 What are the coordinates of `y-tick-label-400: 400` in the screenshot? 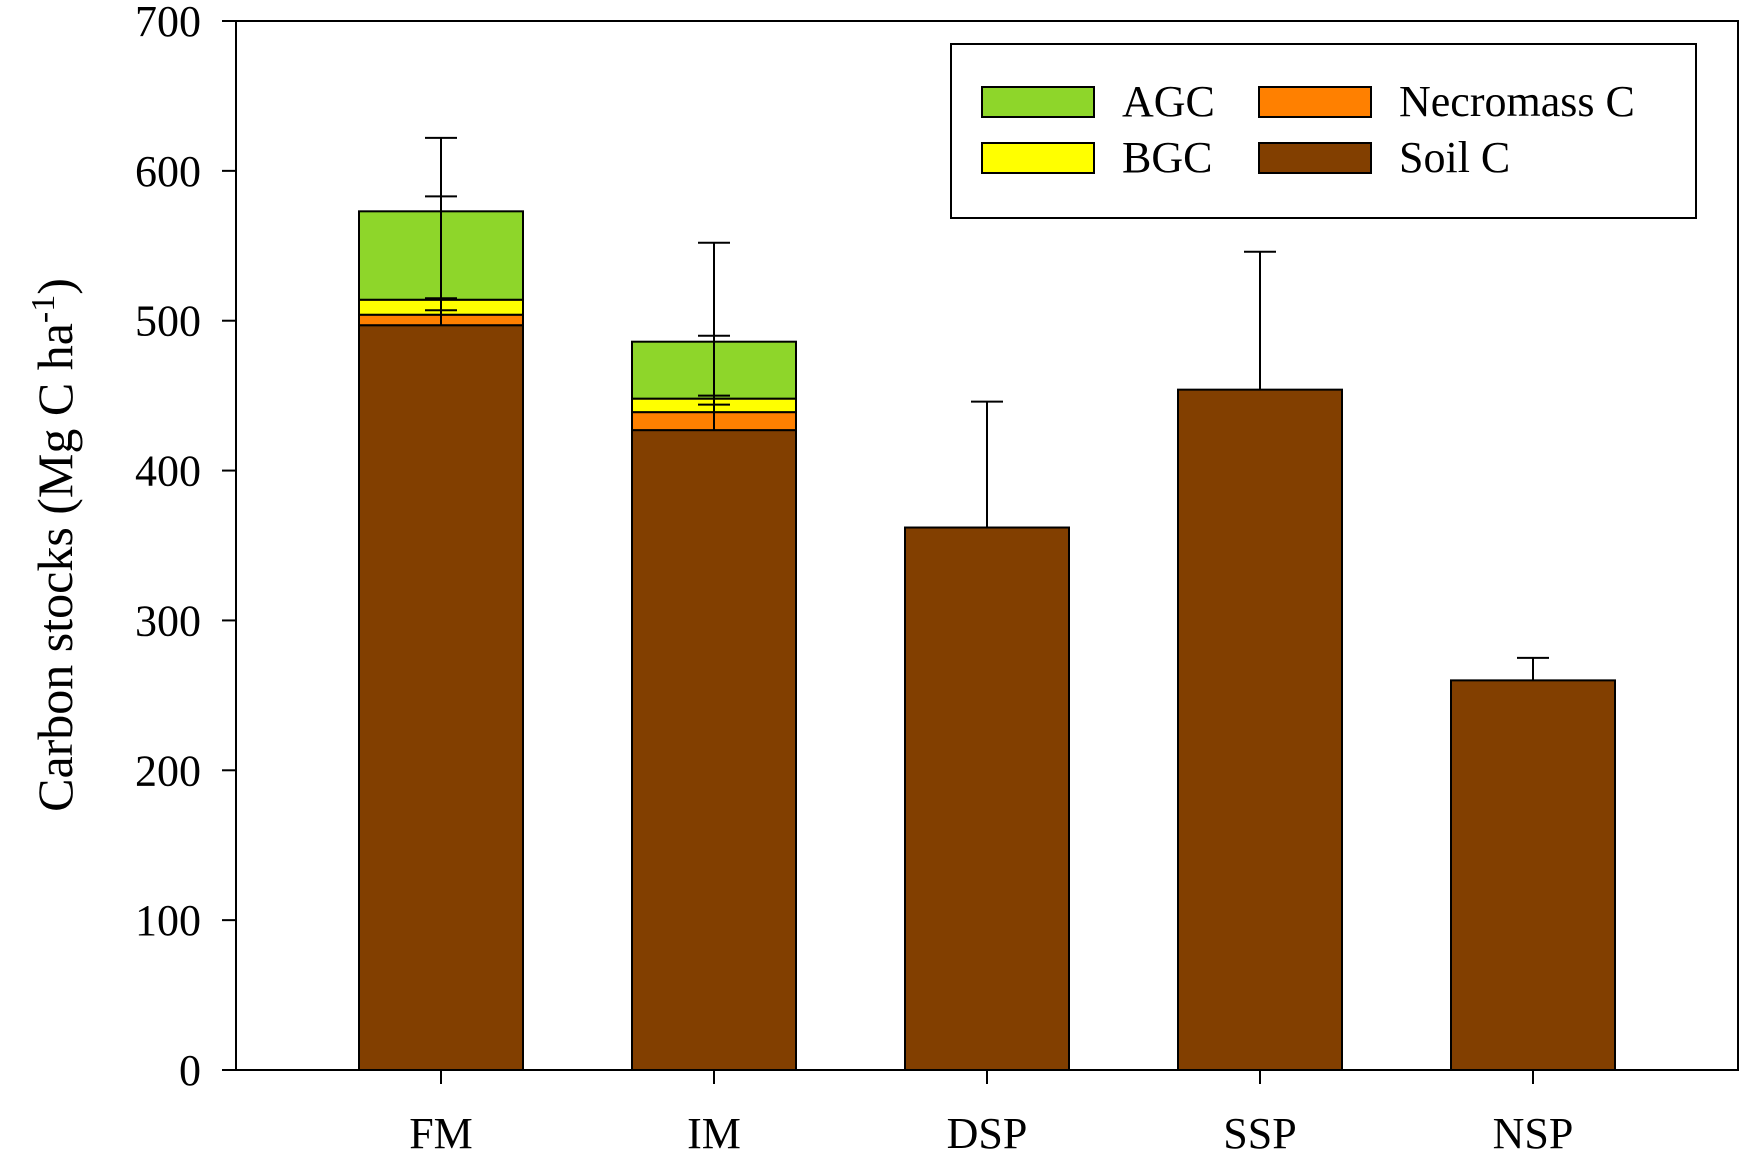 It's located at (168, 471).